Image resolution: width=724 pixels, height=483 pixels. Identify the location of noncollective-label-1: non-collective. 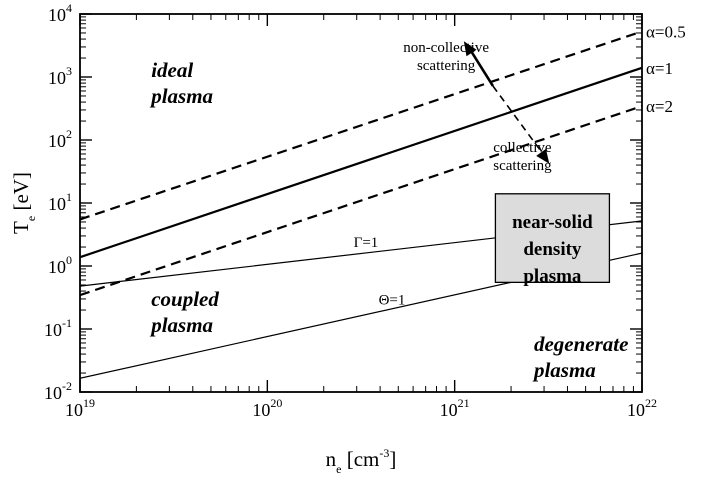
(446, 48).